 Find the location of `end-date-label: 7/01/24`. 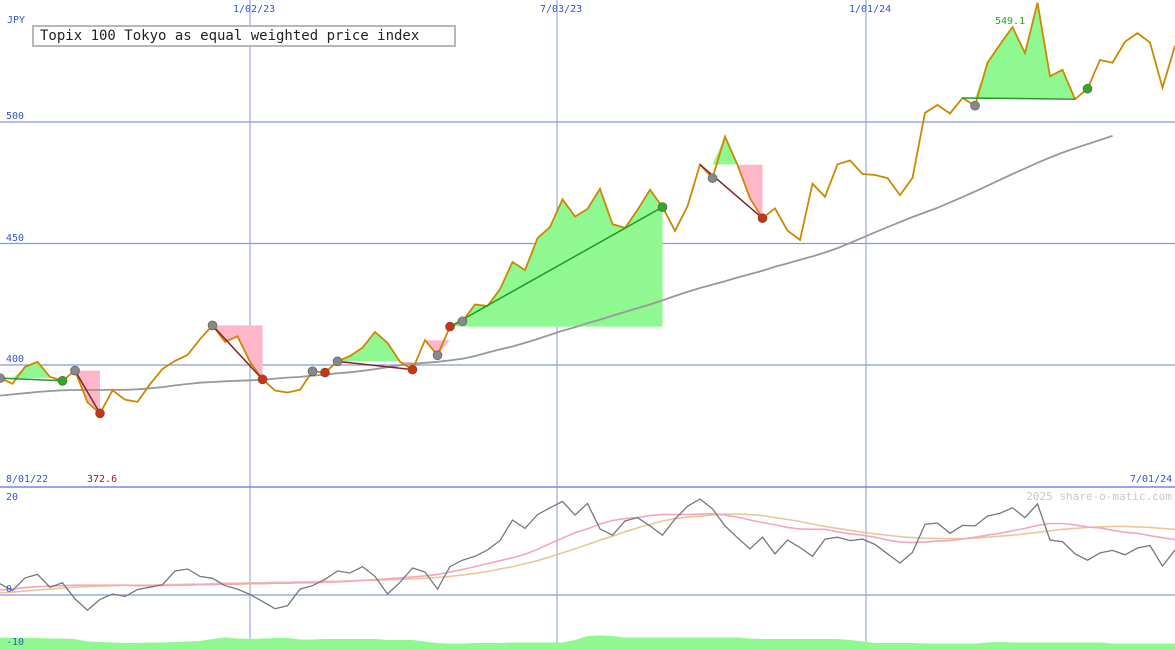

end-date-label: 7/01/24 is located at coordinates (1151, 479).